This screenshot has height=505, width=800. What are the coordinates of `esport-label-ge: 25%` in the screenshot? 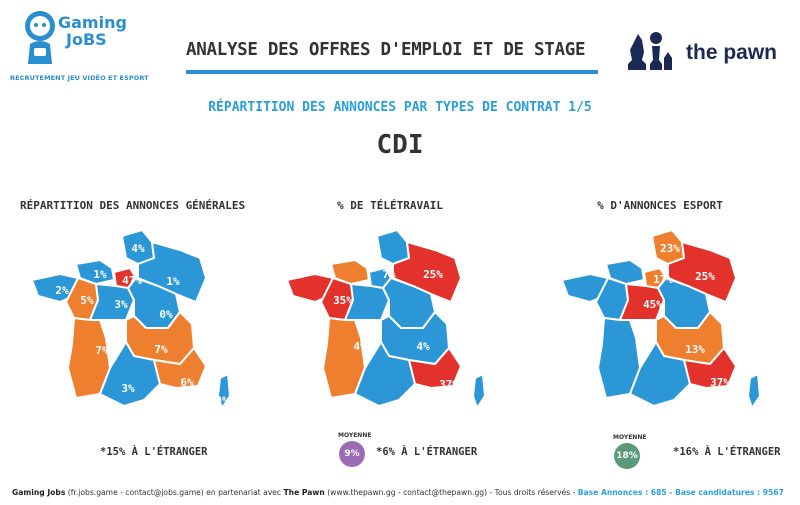 It's located at (705, 276).